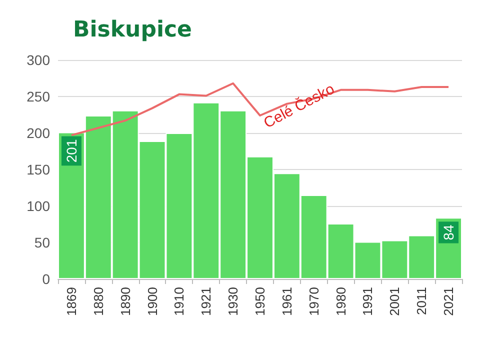 This screenshot has height=343, width=492. Describe the element at coordinates (38, 170) in the screenshot. I see `y-tick-label: 150` at that location.